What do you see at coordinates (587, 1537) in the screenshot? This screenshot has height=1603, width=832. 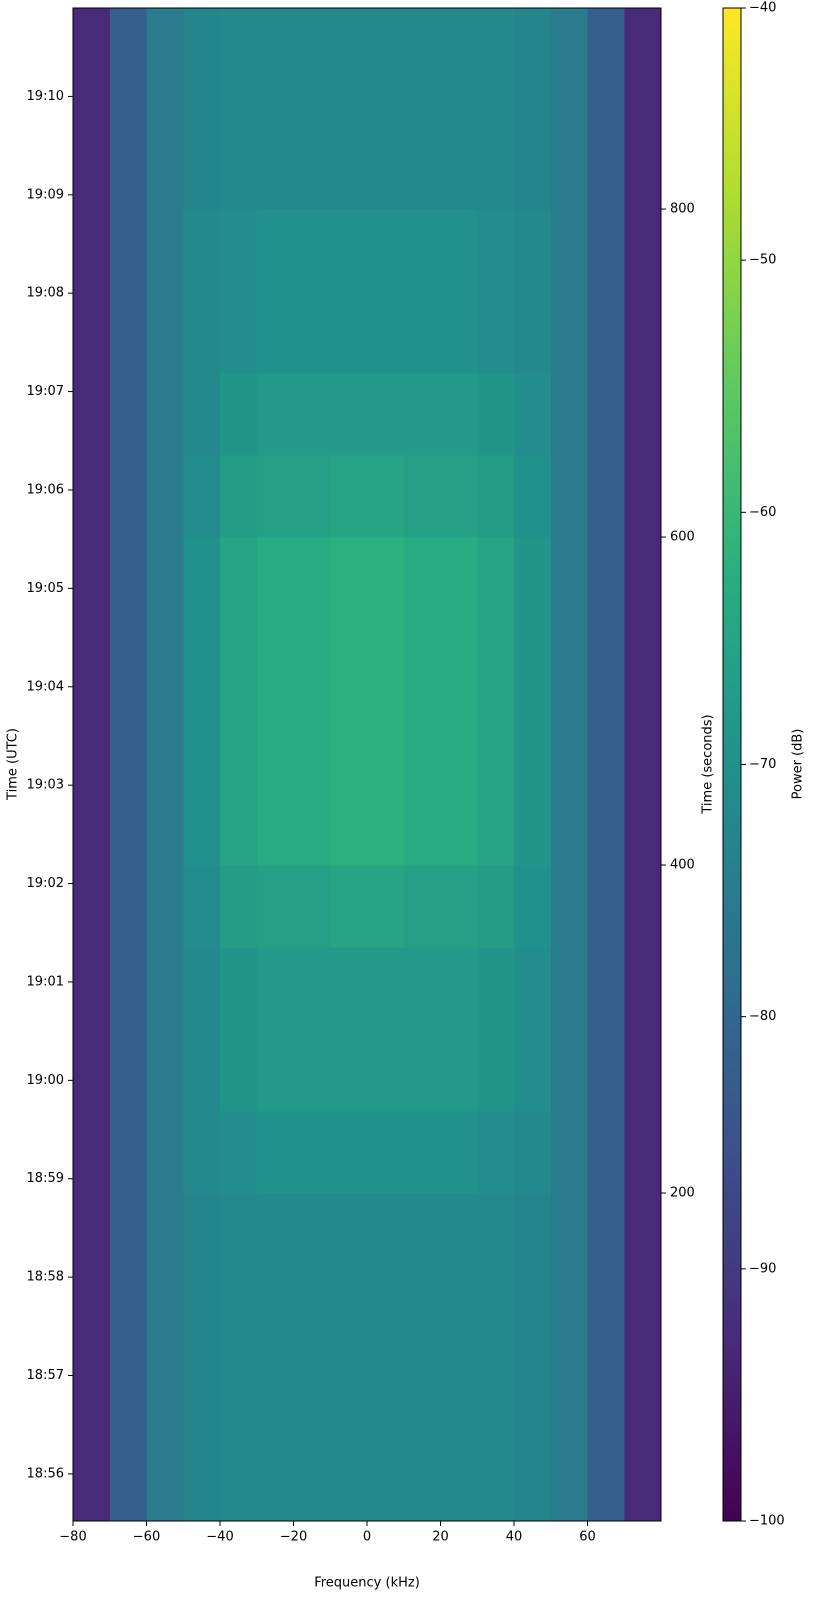 I see `x-tick-label: 60` at bounding box center [587, 1537].